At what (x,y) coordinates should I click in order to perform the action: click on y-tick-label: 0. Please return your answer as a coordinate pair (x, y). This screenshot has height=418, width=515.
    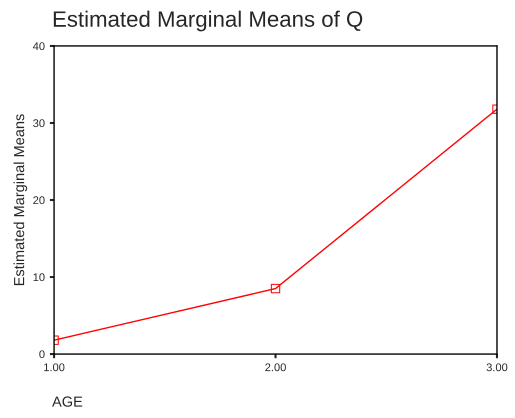
    Looking at the image, I should click on (42, 354).